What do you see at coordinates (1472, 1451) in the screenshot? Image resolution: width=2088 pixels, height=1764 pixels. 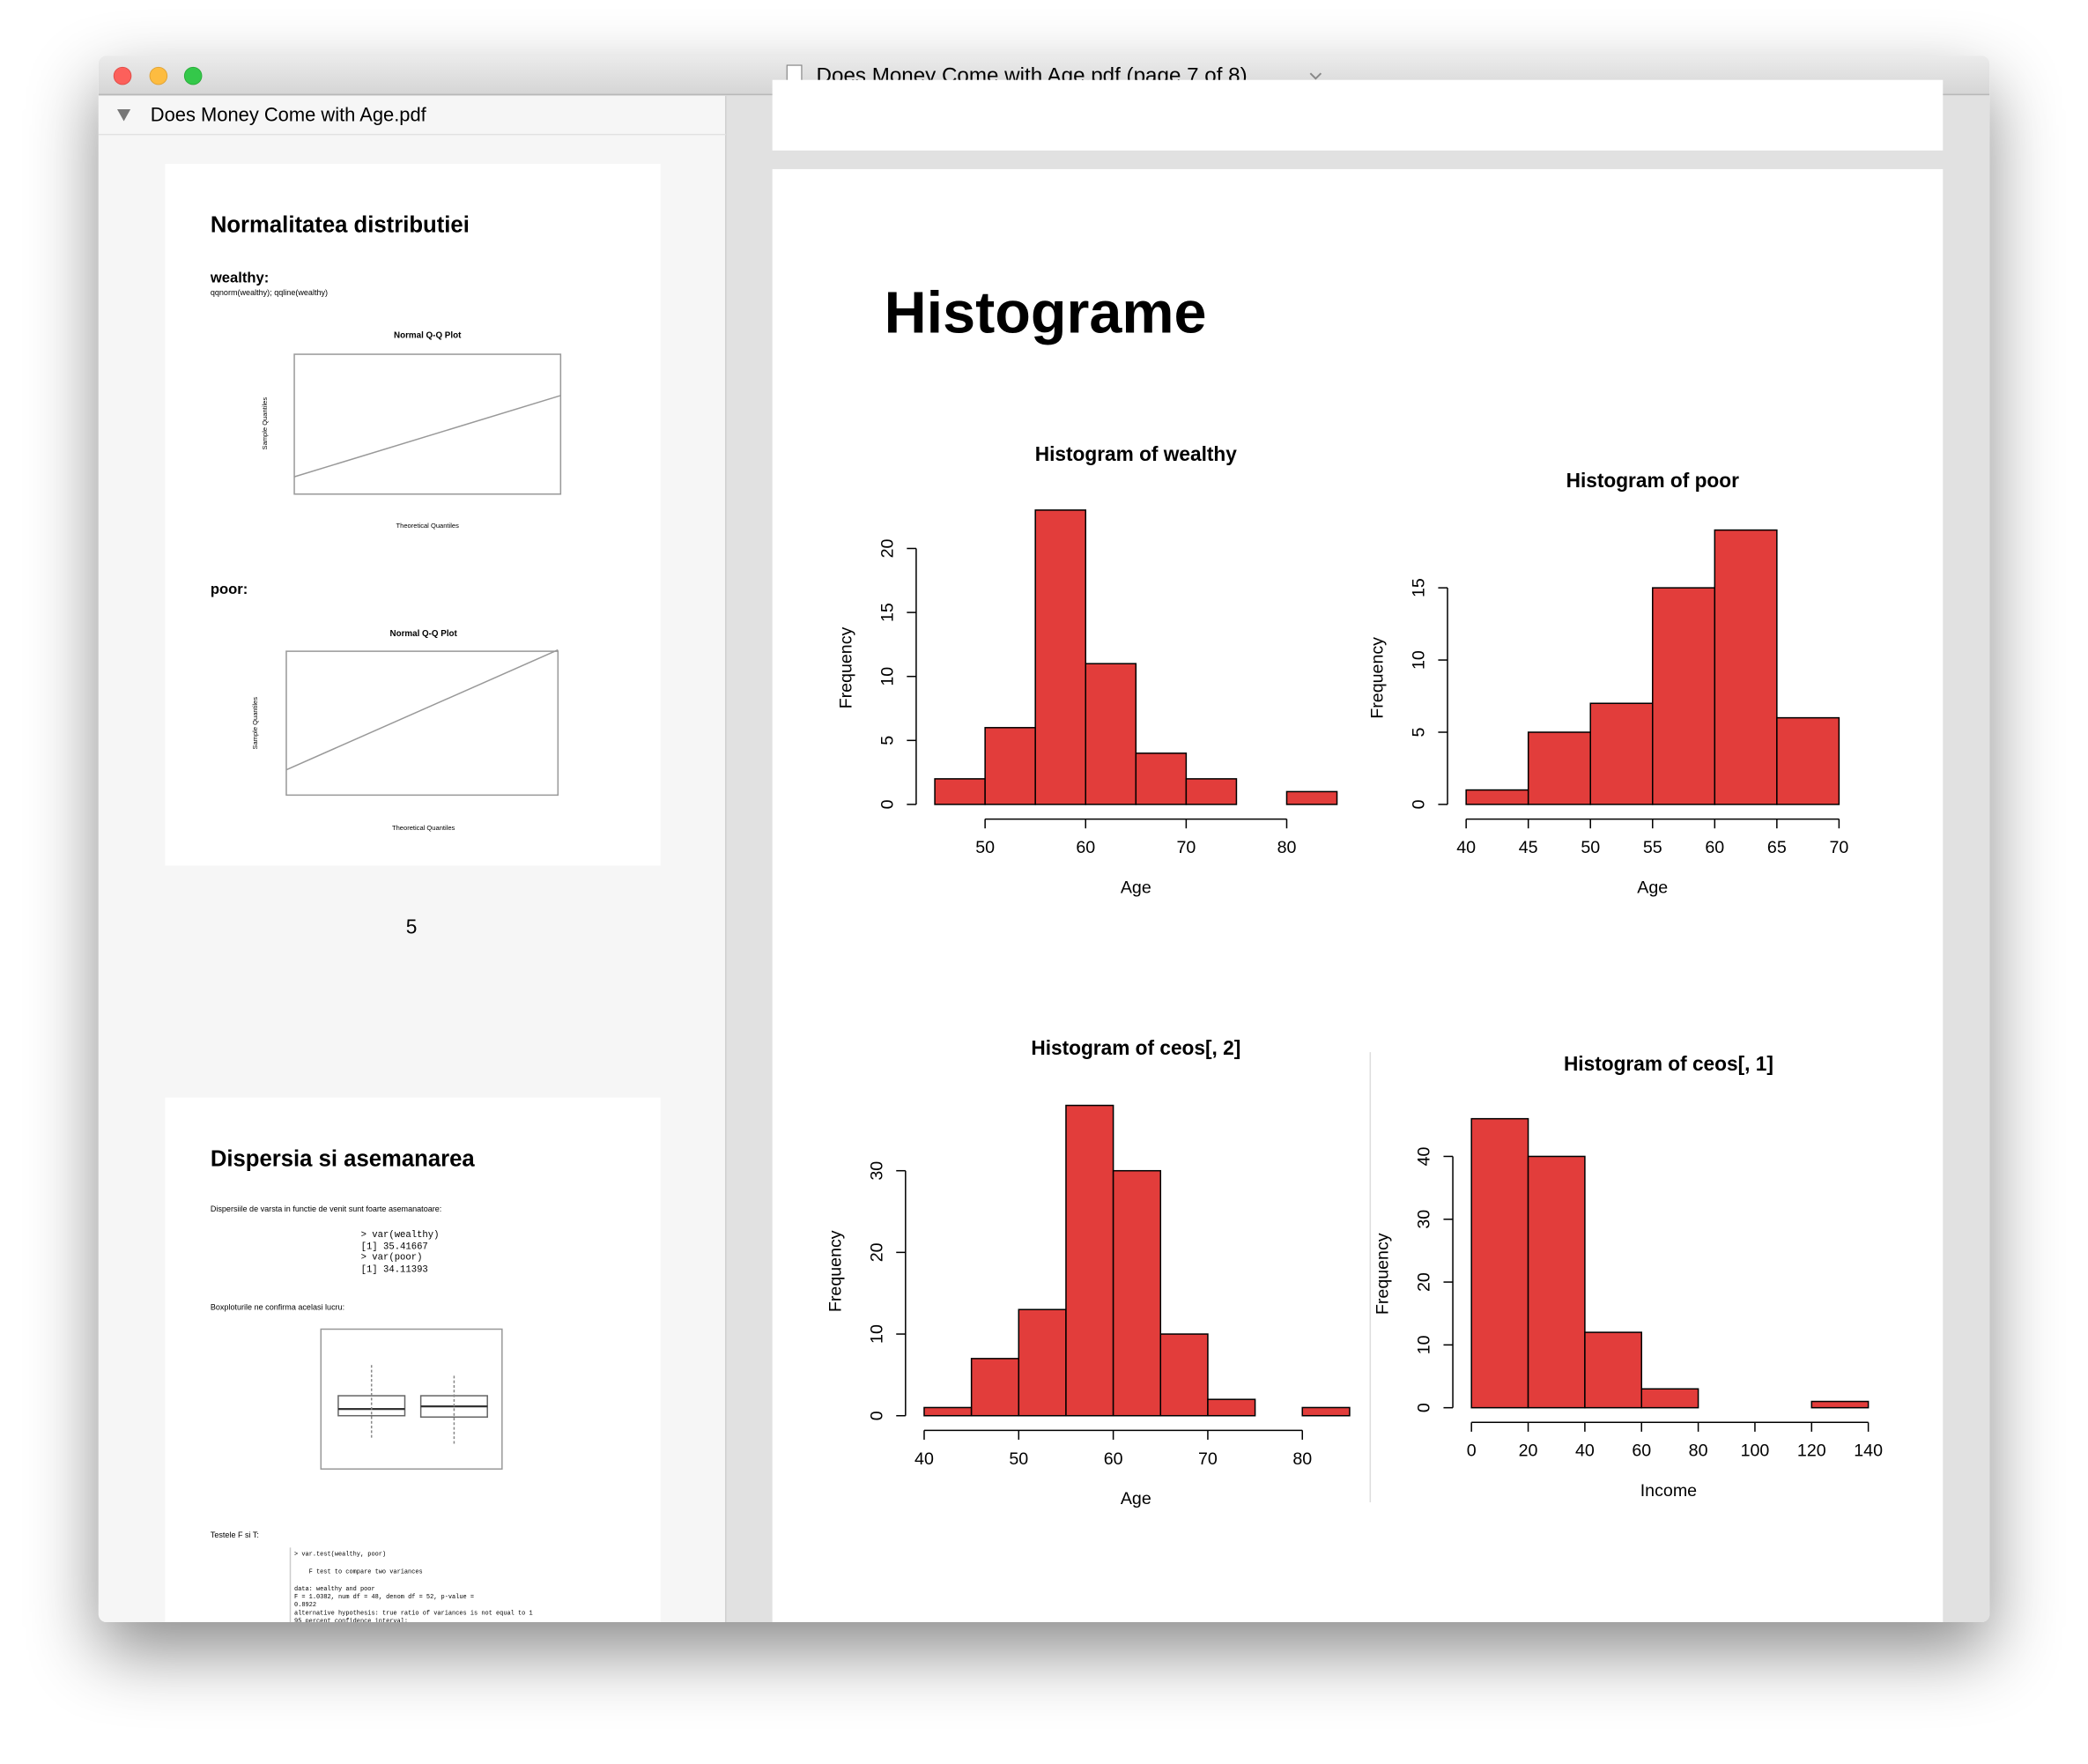 I see `x-tick-label: 0` at bounding box center [1472, 1451].